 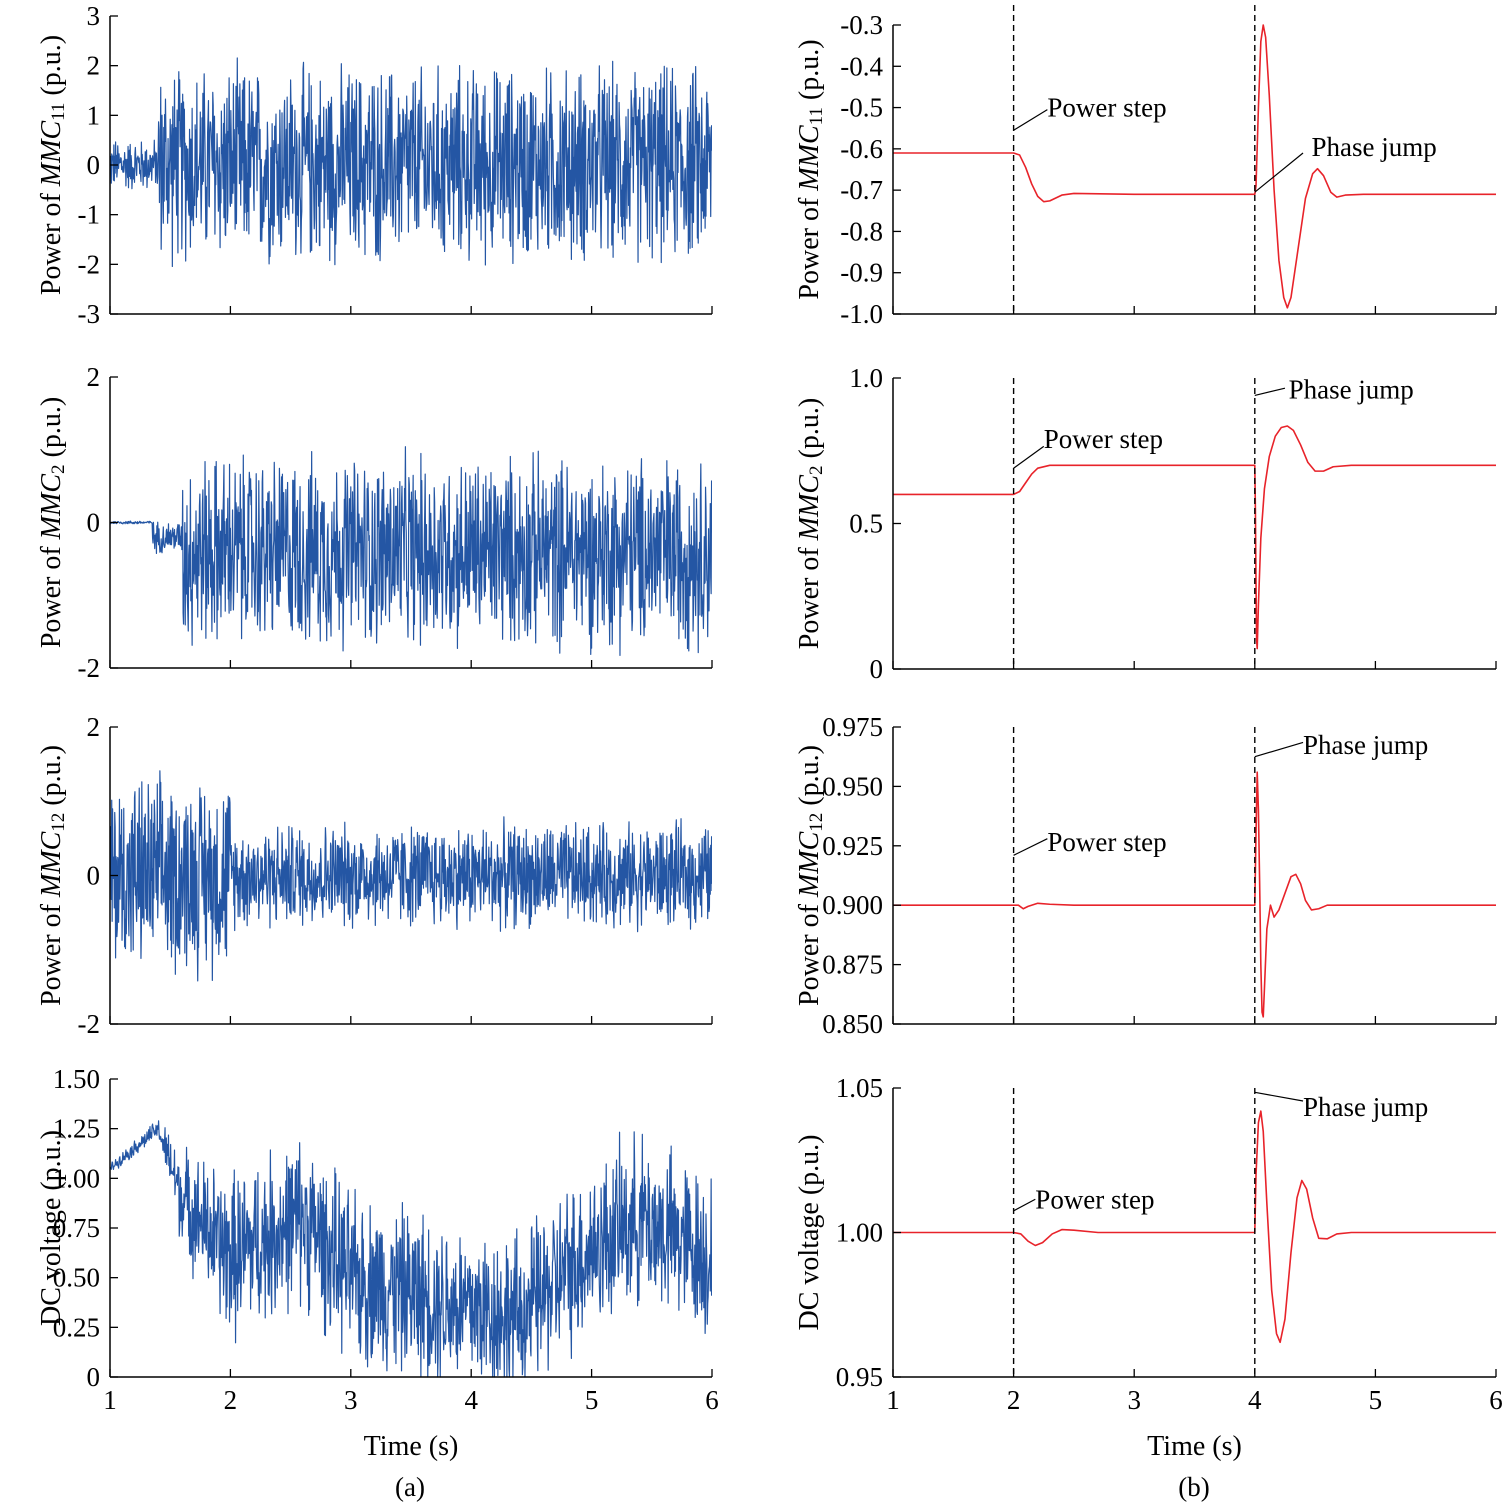 What do you see at coordinates (859, 1088) in the screenshot?
I see `y-tick-label: 1.05` at bounding box center [859, 1088].